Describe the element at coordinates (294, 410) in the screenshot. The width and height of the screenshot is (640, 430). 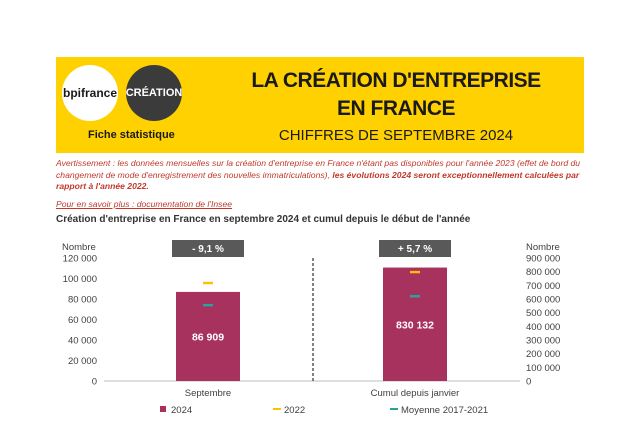
I see `legend-label: 2022` at that location.